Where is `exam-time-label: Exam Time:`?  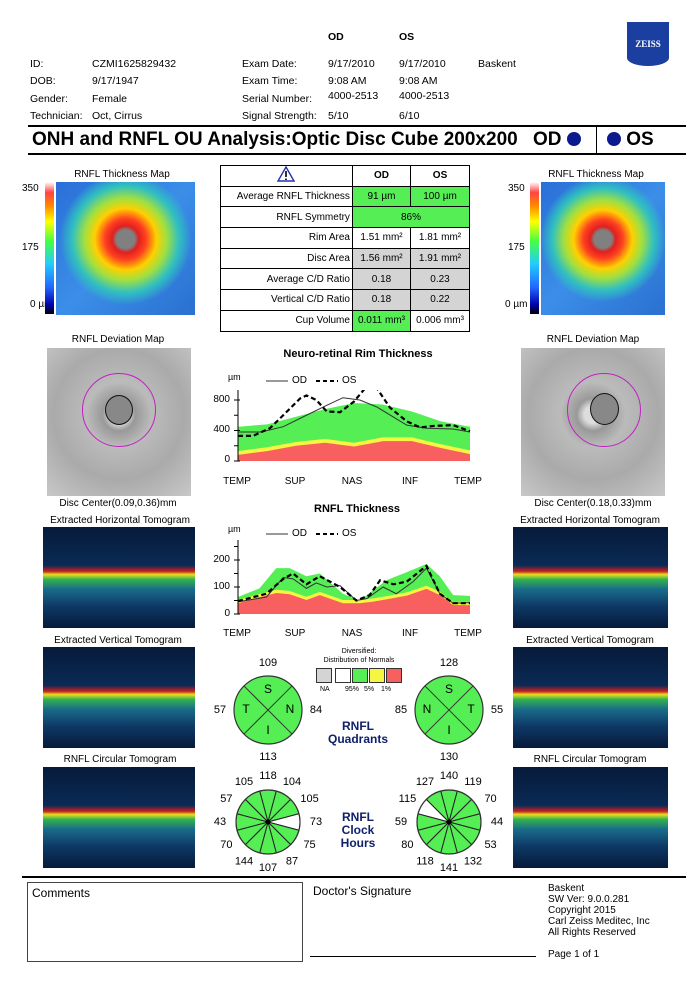 exam-time-label: Exam Time: is located at coordinates (270, 81).